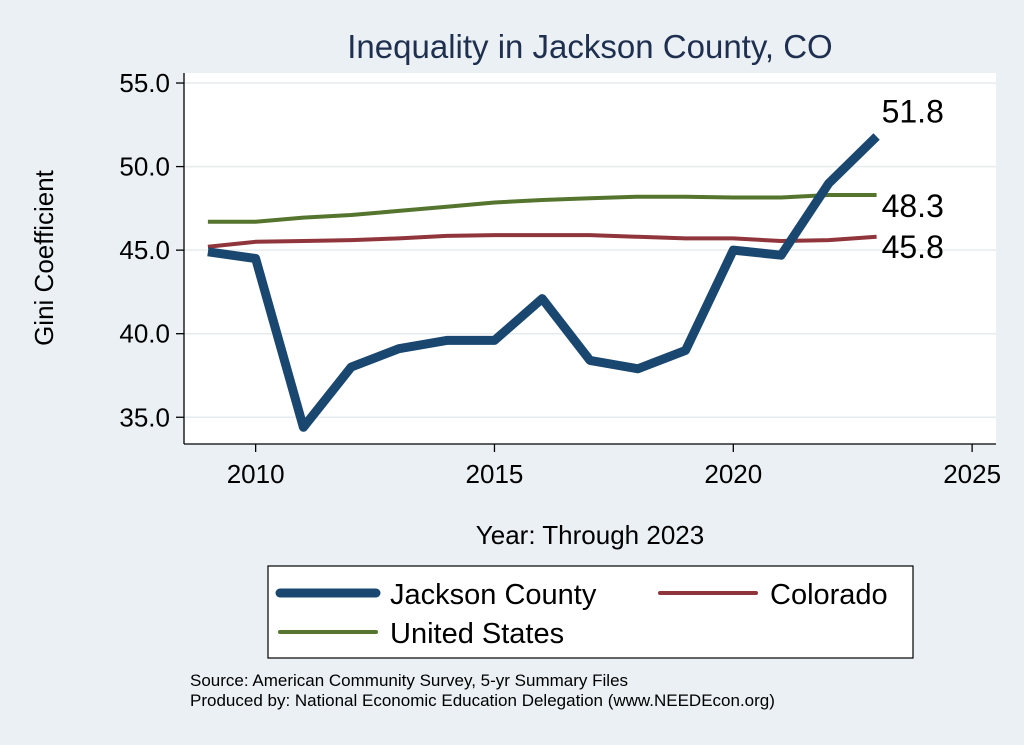 The image size is (1024, 745). What do you see at coordinates (913, 112) in the screenshot?
I see `end-label-jackson-county: 51.8` at bounding box center [913, 112].